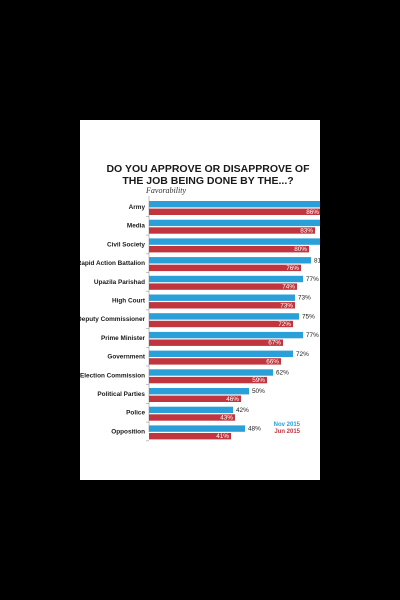 This screenshot has height=600, width=400. What do you see at coordinates (165, 190) in the screenshot?
I see `chart-subtitle: Favorability` at bounding box center [165, 190].